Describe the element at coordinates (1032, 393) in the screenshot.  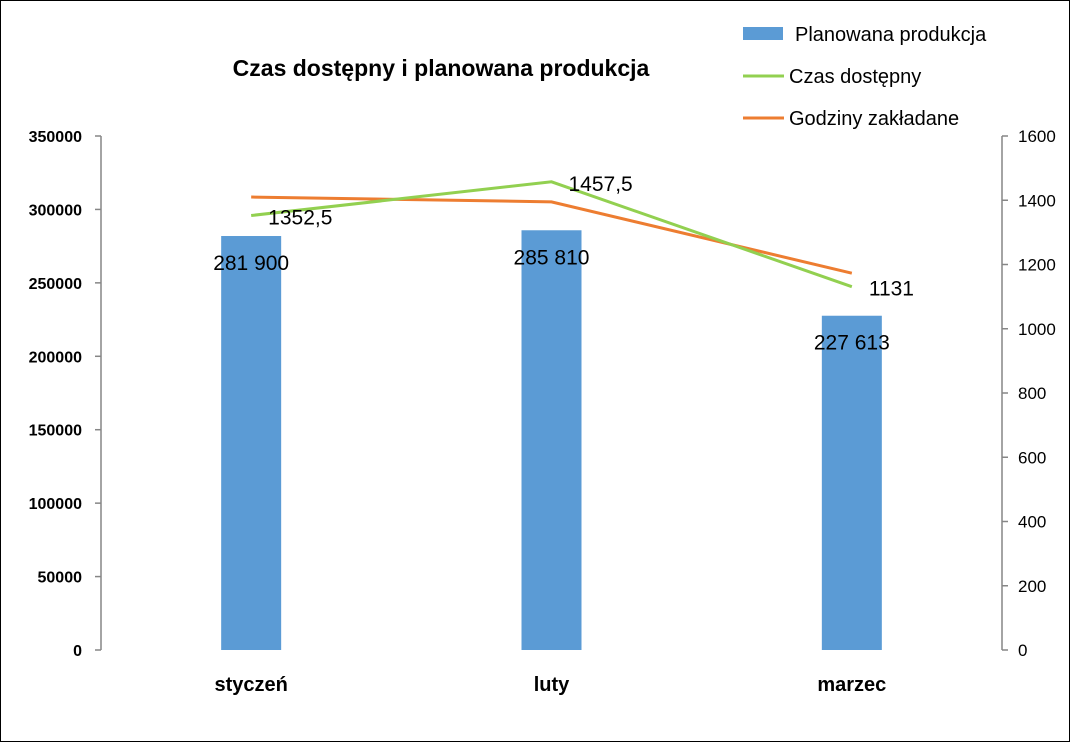
I see `right-tick-label: 800` at that location.